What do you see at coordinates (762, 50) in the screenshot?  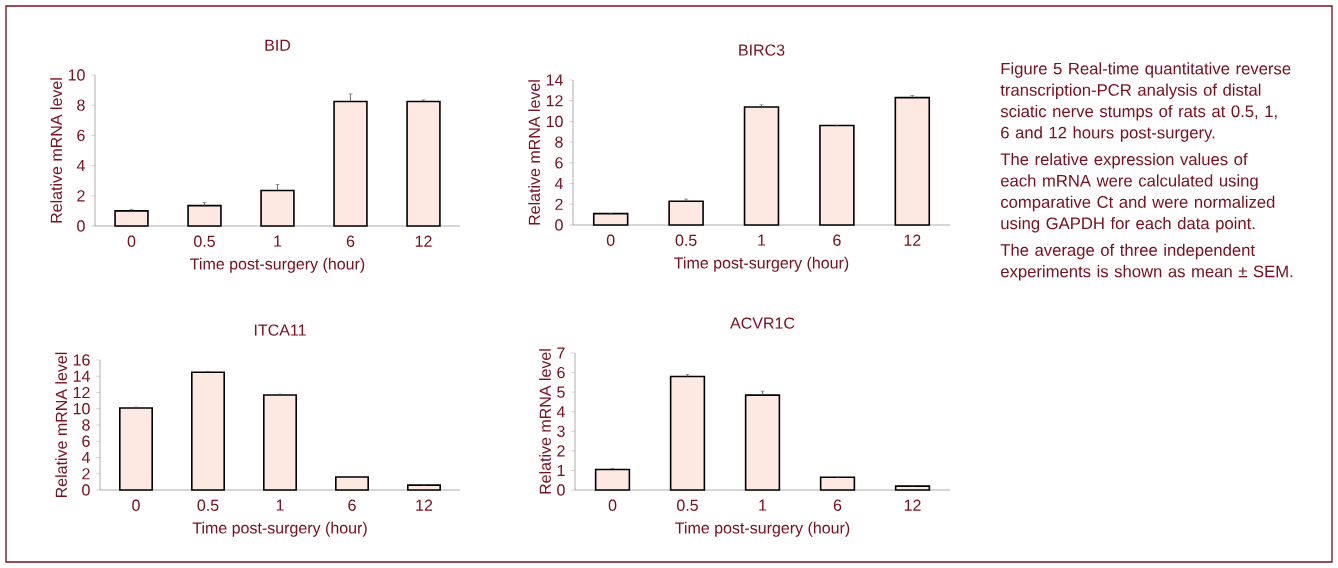 I see `chart-title: BIRC3` at bounding box center [762, 50].